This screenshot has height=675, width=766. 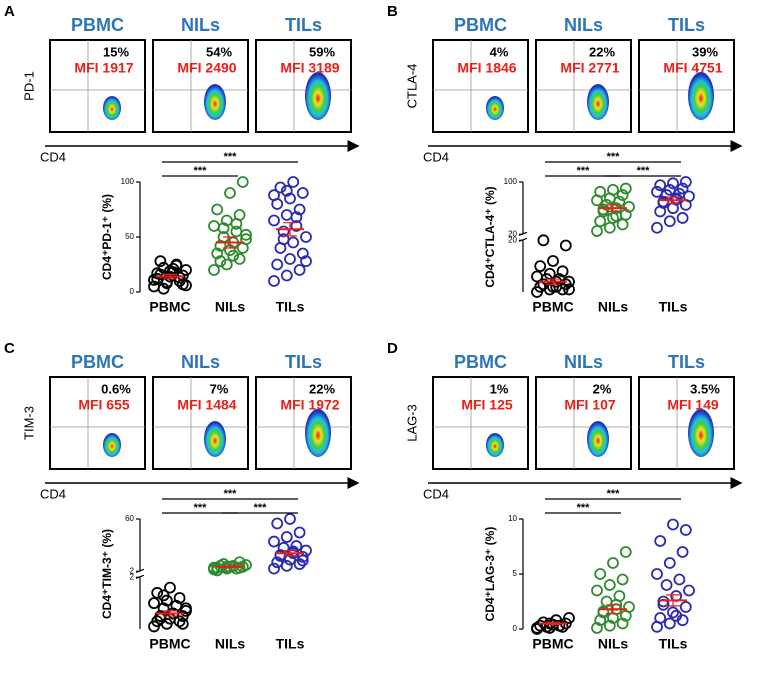 What do you see at coordinates (487, 405) in the screenshot?
I see `mfi-label: MFI 125` at bounding box center [487, 405].